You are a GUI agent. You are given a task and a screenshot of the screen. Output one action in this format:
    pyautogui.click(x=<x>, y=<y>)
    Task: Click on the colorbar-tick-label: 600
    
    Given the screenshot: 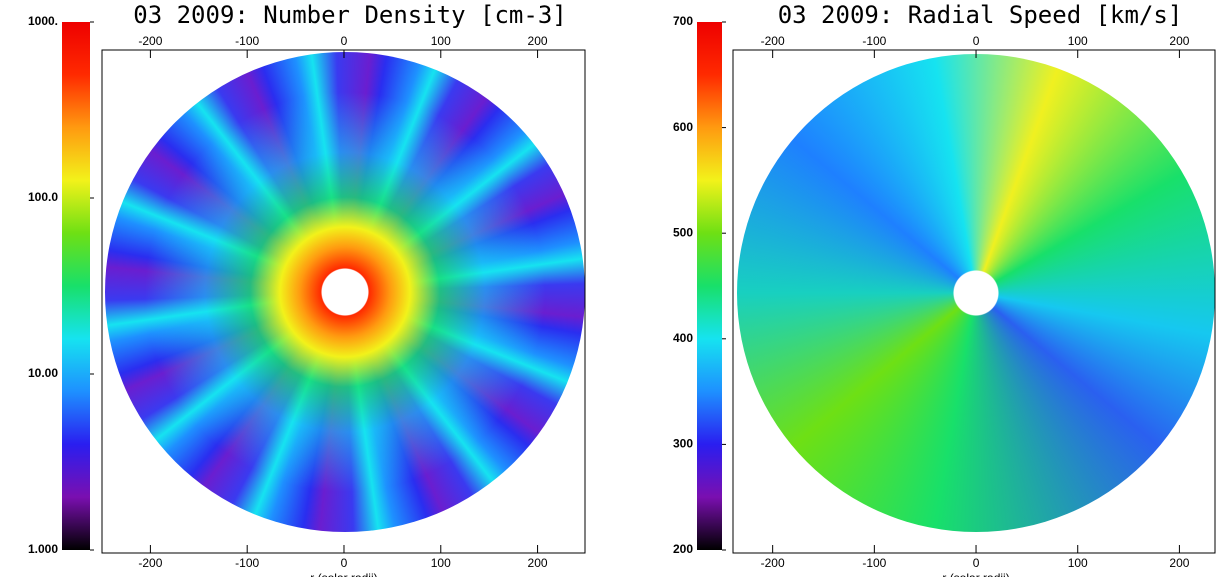 What is the action you would take?
    pyautogui.click(x=683, y=127)
    